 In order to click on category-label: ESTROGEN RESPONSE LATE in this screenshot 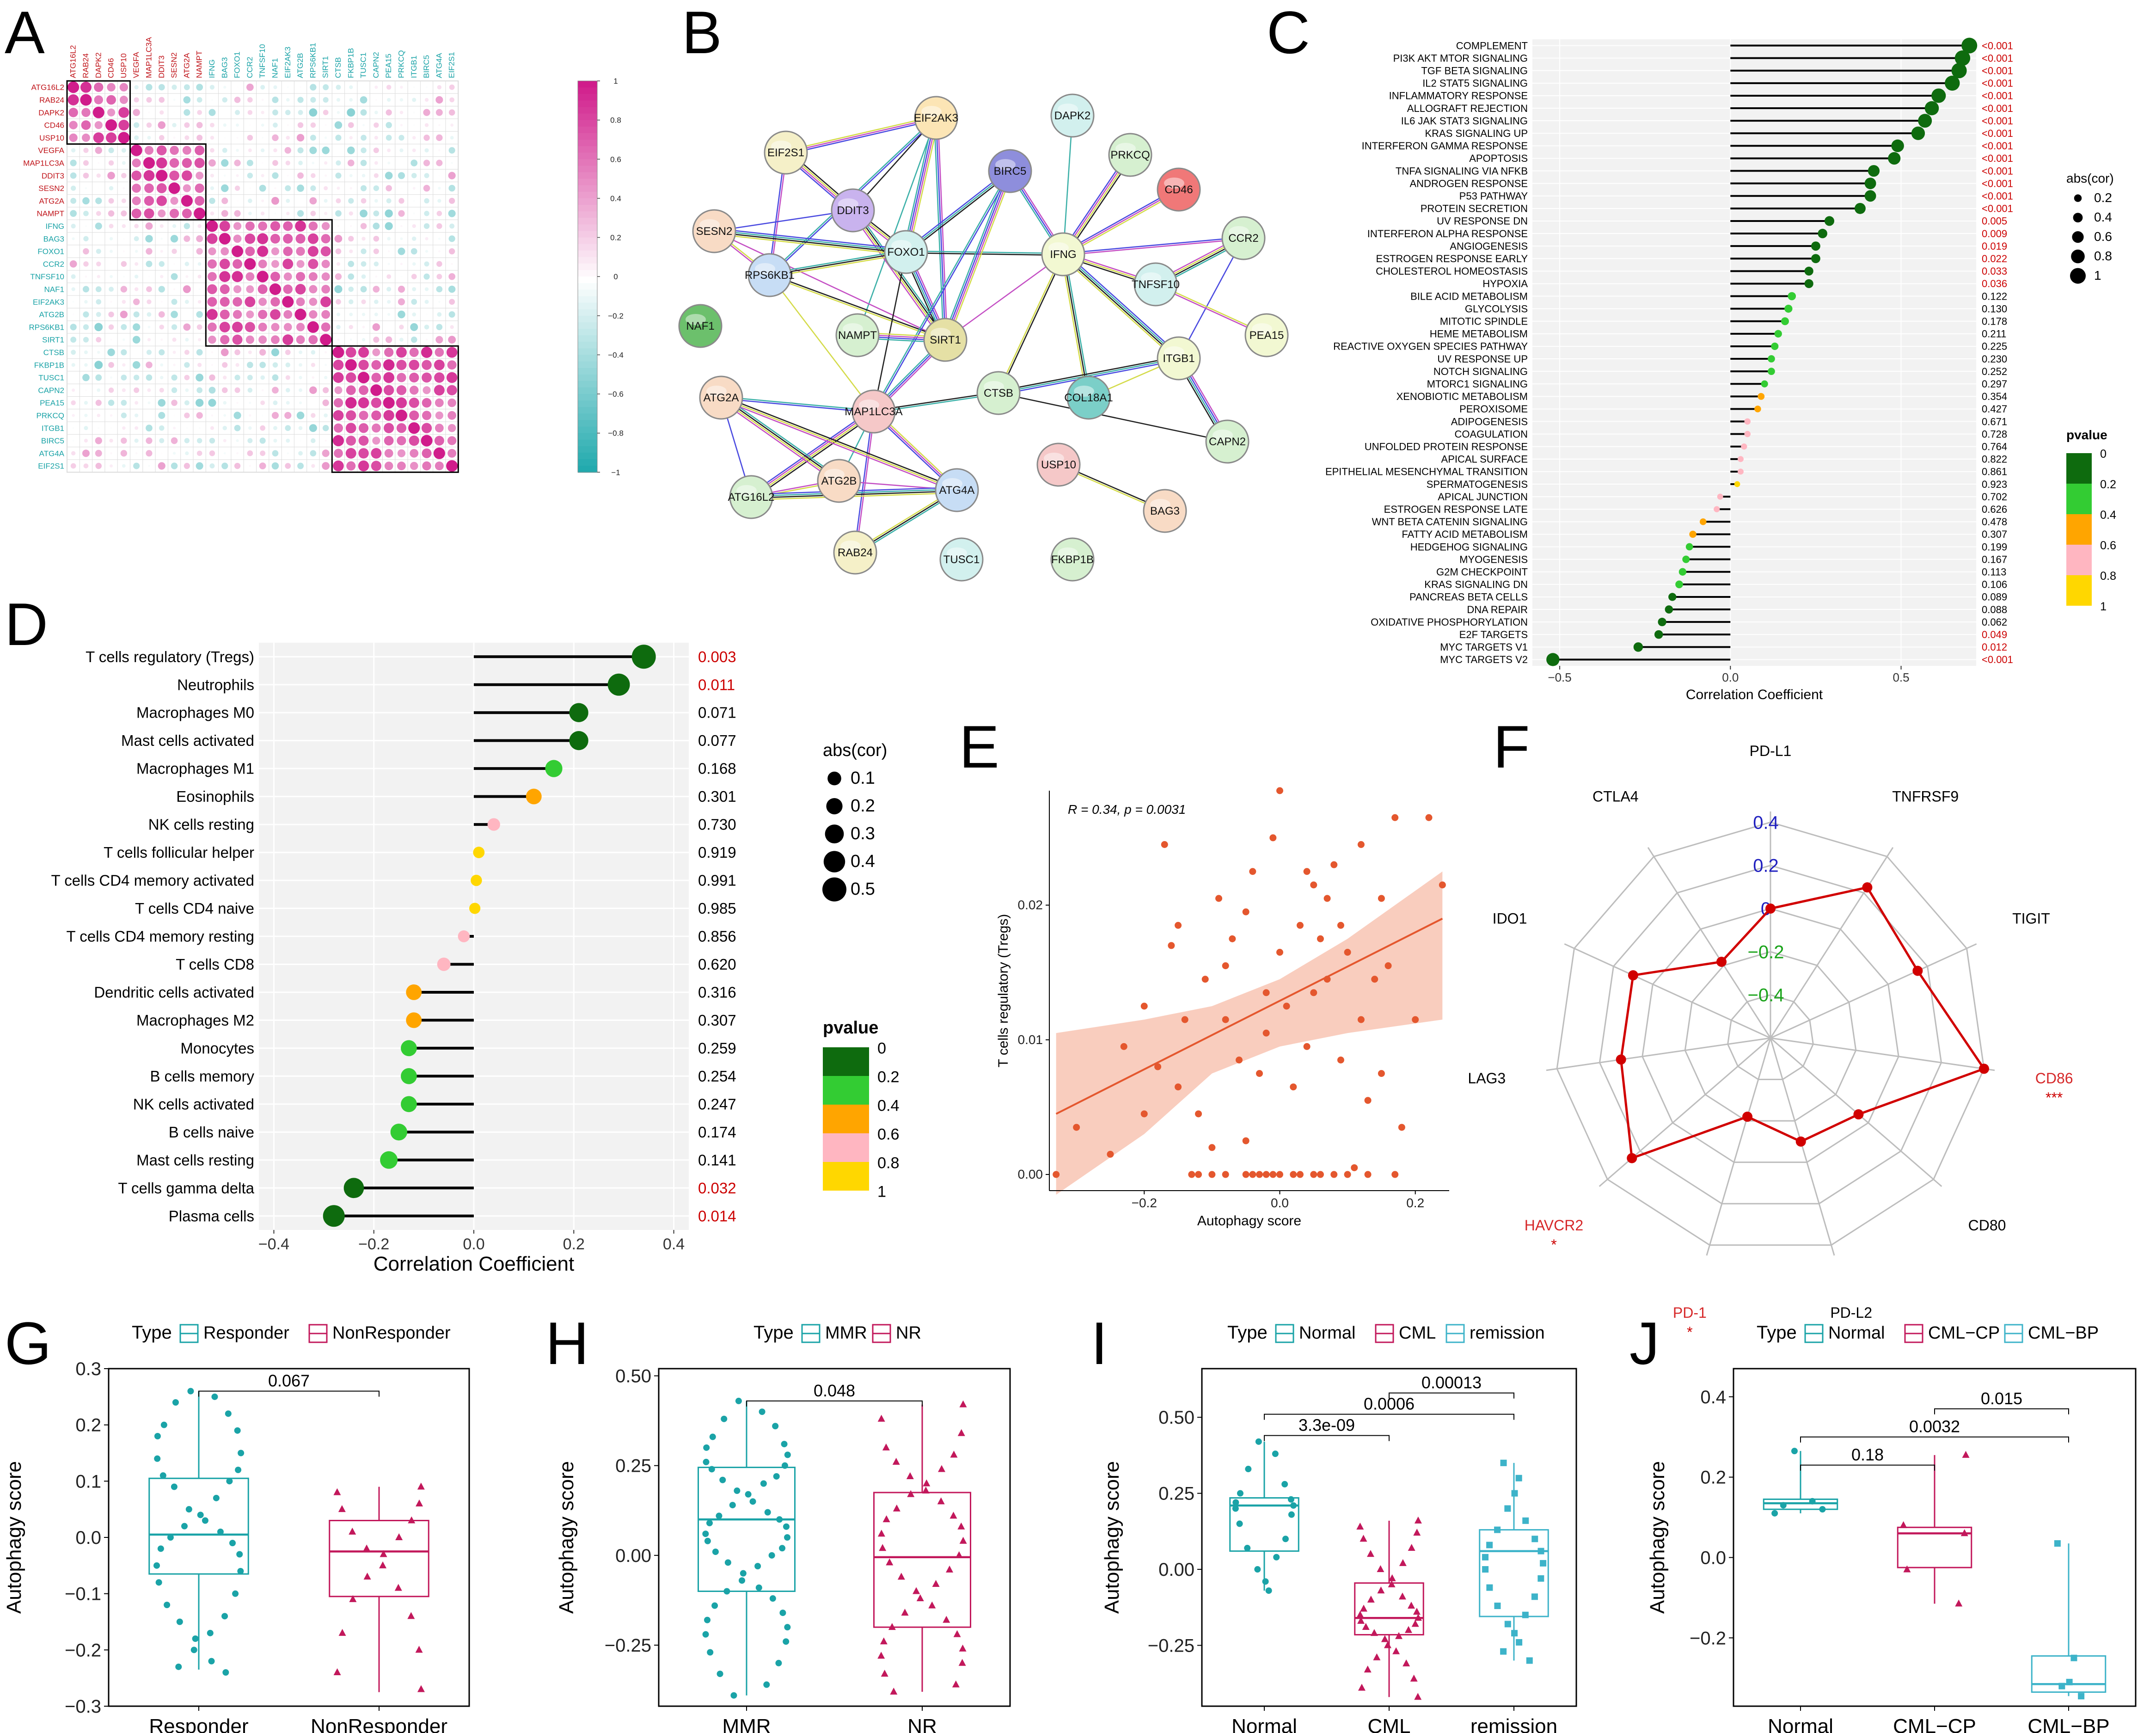, I will do `click(1456, 510)`.